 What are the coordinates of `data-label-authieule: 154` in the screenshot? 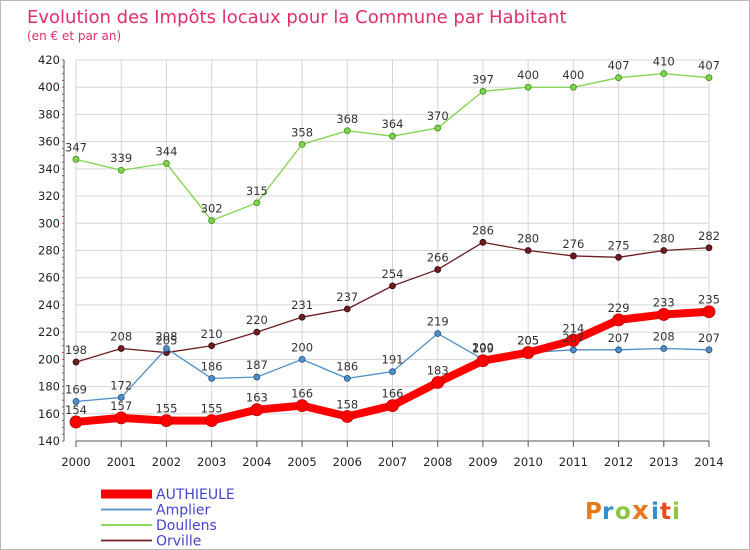 It's located at (76, 410).